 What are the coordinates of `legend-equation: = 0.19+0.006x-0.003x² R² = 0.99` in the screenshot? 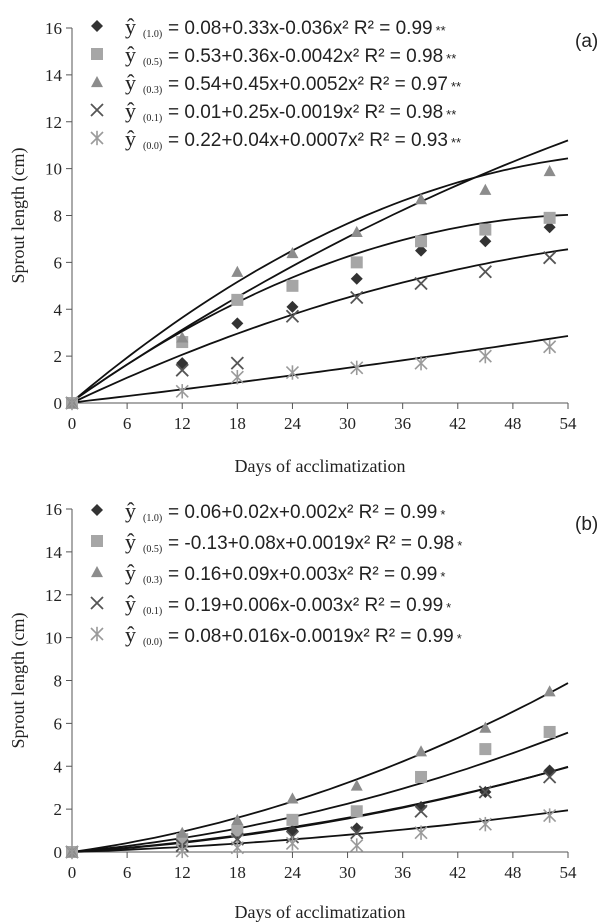 It's located at (305, 605).